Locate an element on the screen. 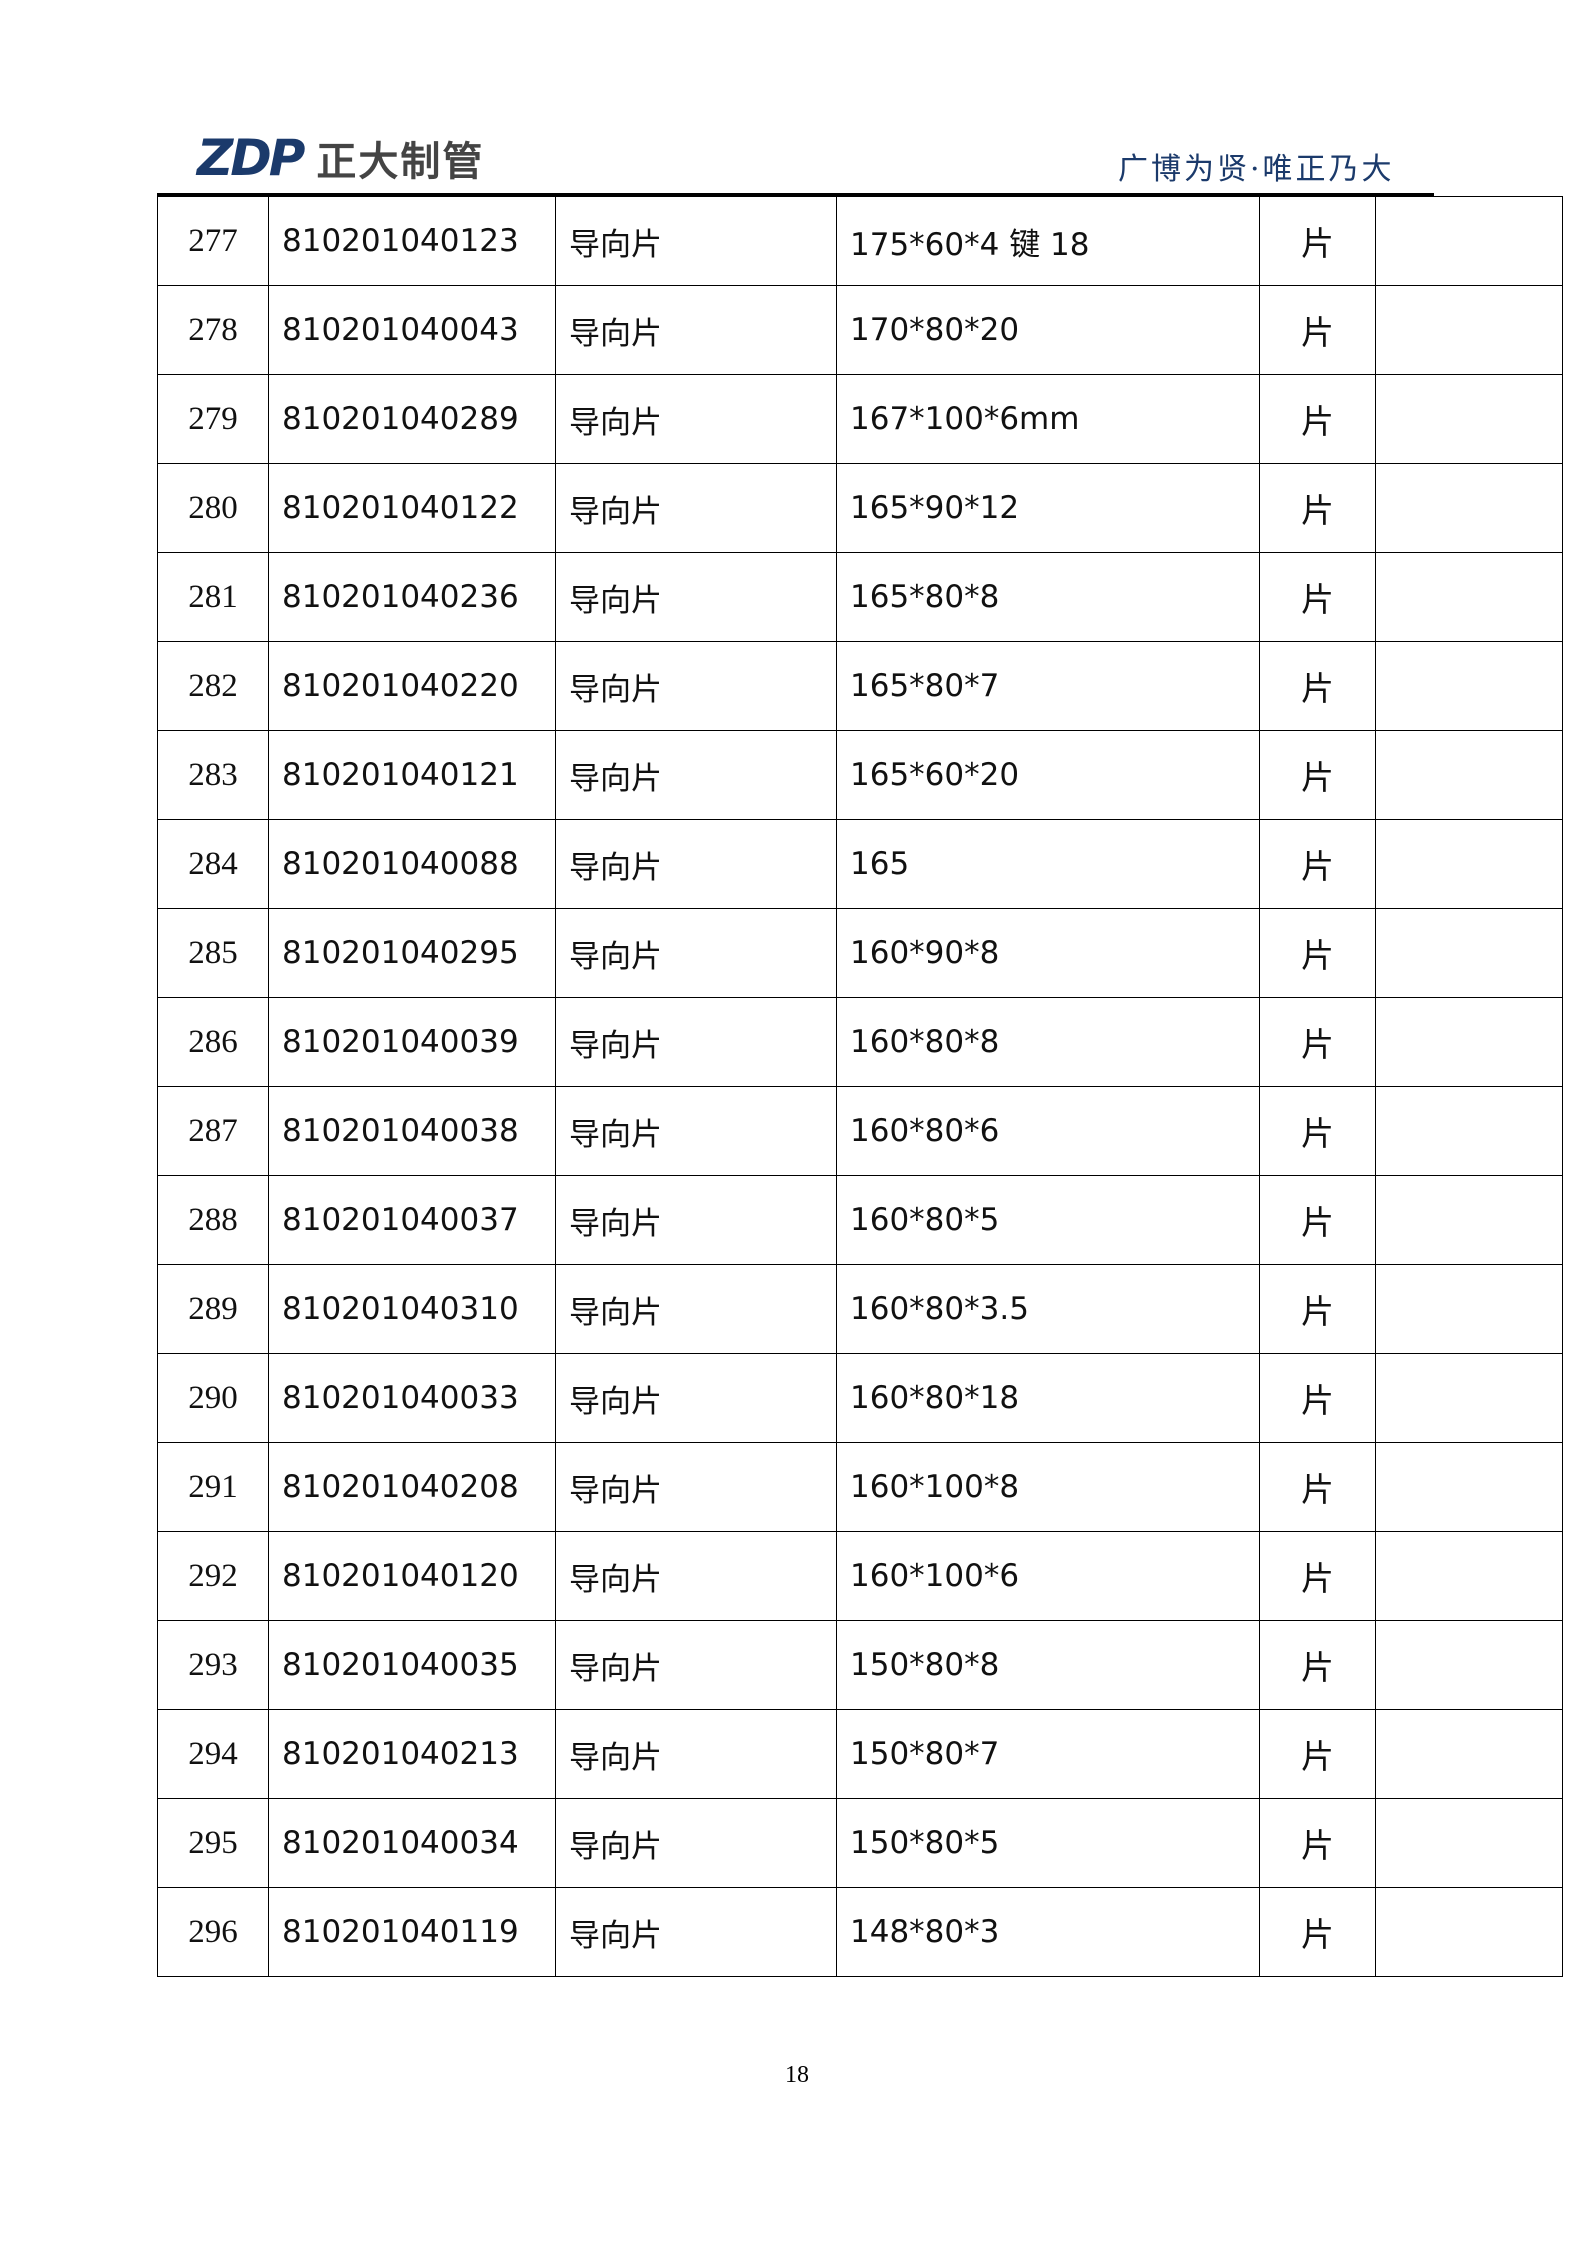 This screenshot has height=2245, width=1587. table-row: 278 810201040043 导向片 170*80*20 片 is located at coordinates (860, 330).